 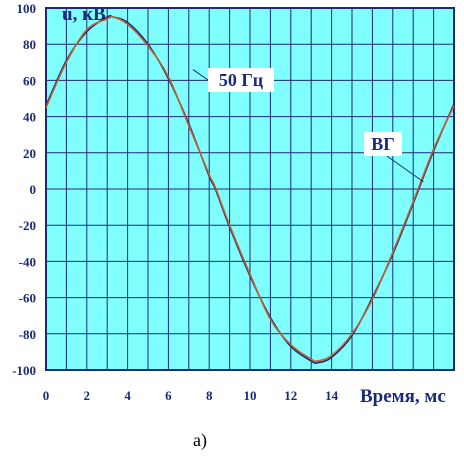 What do you see at coordinates (250, 395) in the screenshot?
I see `x-tick-label: 10` at bounding box center [250, 395].